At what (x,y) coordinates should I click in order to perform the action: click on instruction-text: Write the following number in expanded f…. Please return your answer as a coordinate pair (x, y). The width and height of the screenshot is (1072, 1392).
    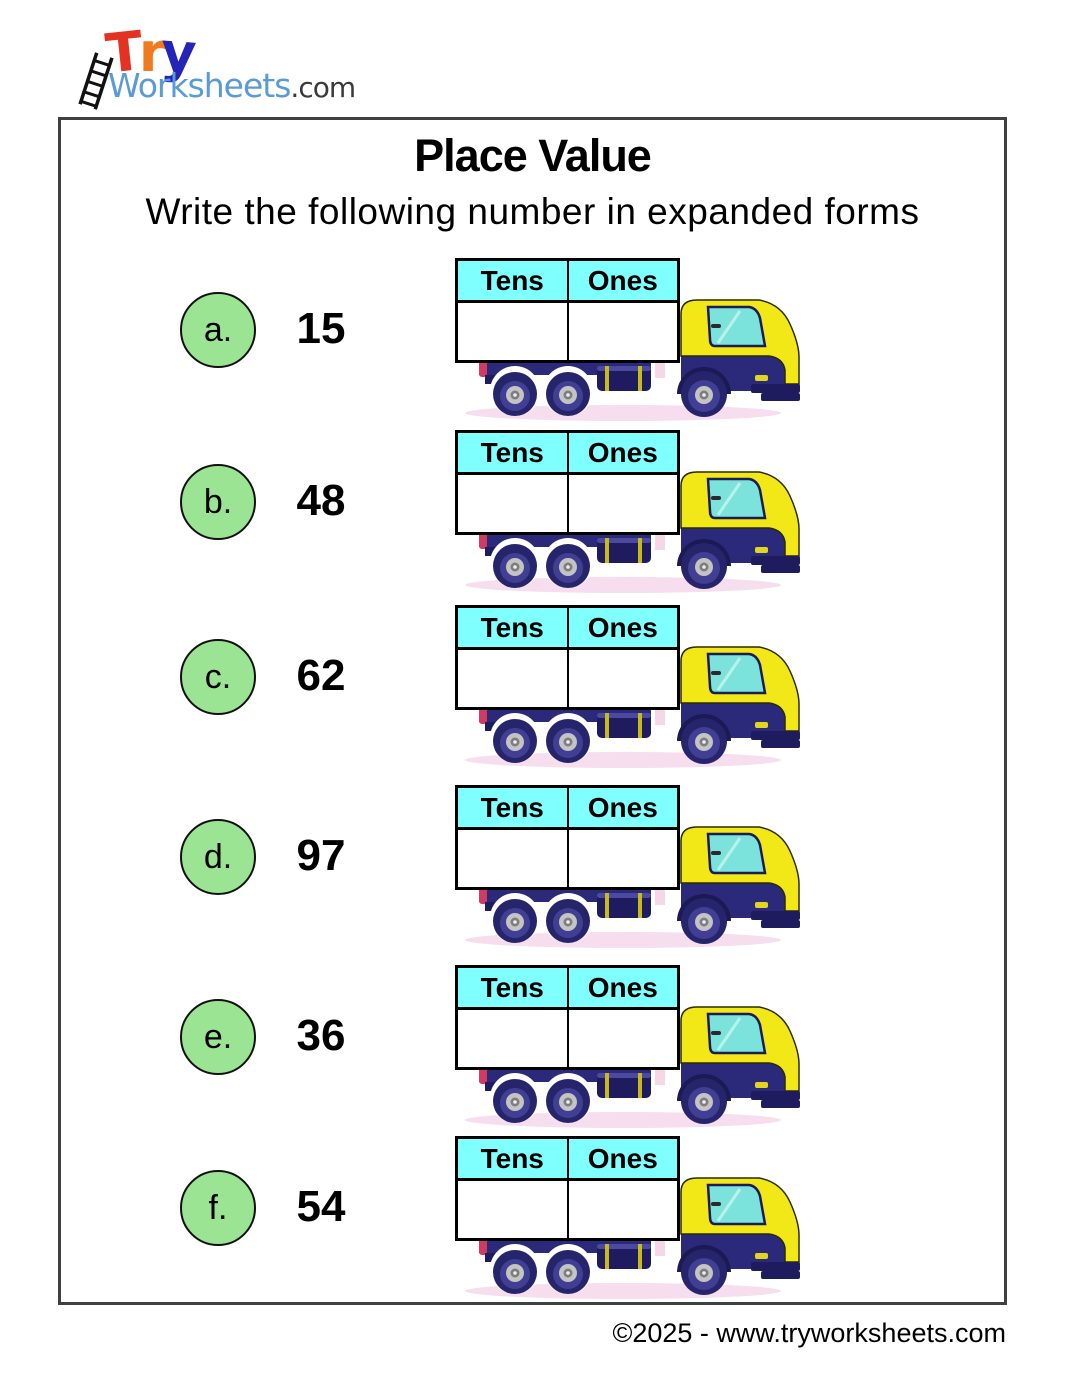
    Looking at the image, I should click on (532, 211).